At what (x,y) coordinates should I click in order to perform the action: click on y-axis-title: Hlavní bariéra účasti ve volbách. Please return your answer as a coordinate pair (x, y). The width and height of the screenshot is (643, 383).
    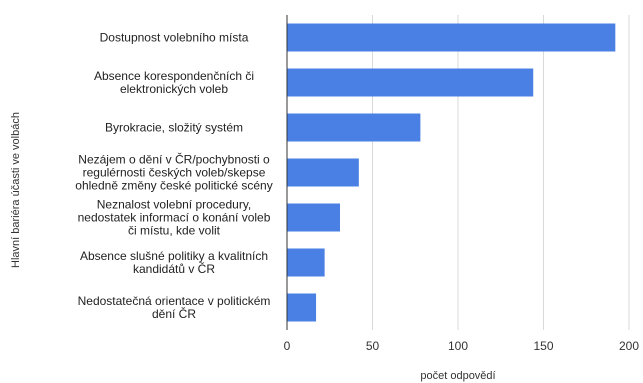
    Looking at the image, I should click on (16, 190).